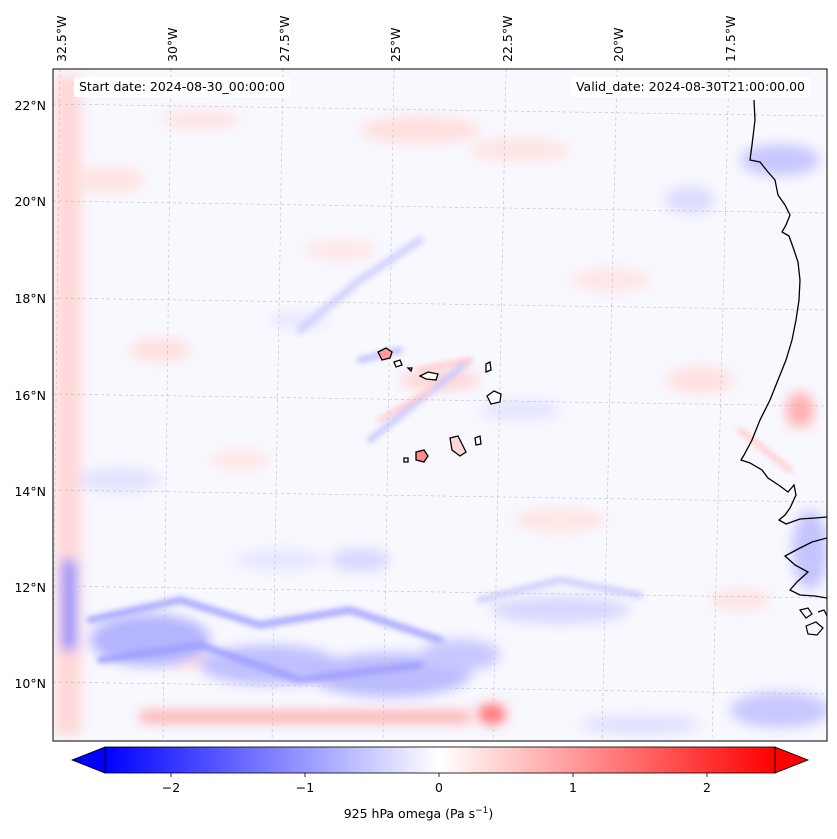 Image resolution: width=837 pixels, height=839 pixels. What do you see at coordinates (618, 44) in the screenshot?
I see `lon-label: 20°W` at bounding box center [618, 44].